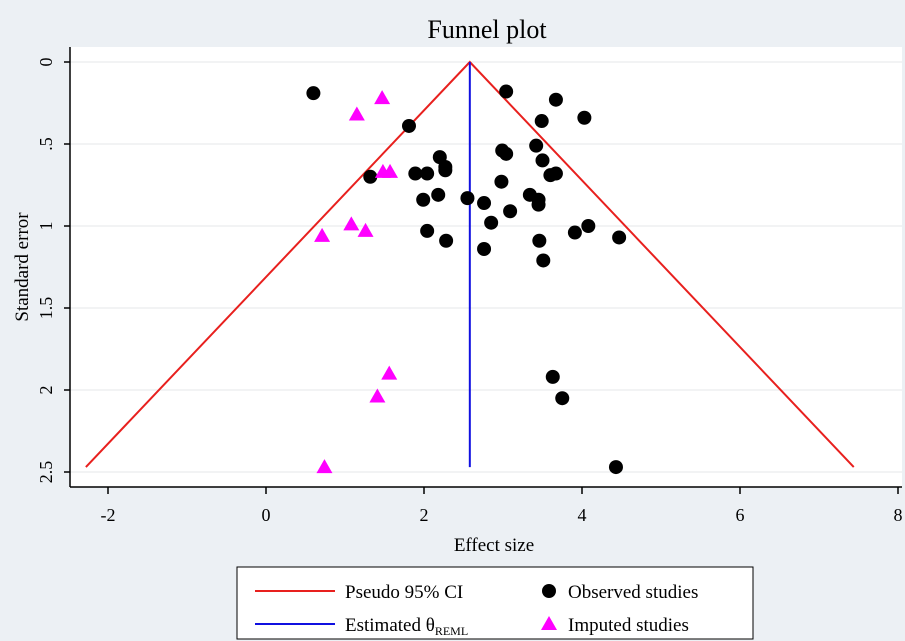 This screenshot has height=641, width=905. Describe the element at coordinates (582, 515) in the screenshot. I see `x-tick-label: 4` at that location.